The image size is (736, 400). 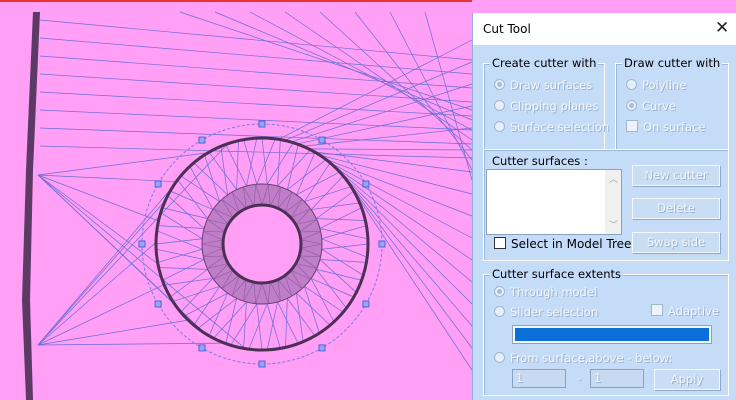 I want to click on new-cutter-button: New cutter, so click(x=676, y=175).